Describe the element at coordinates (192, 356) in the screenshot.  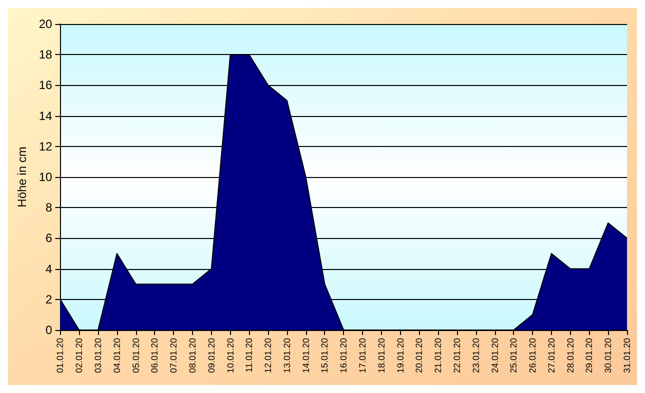
I see `x-tick-label: 08.01.20` at that location.